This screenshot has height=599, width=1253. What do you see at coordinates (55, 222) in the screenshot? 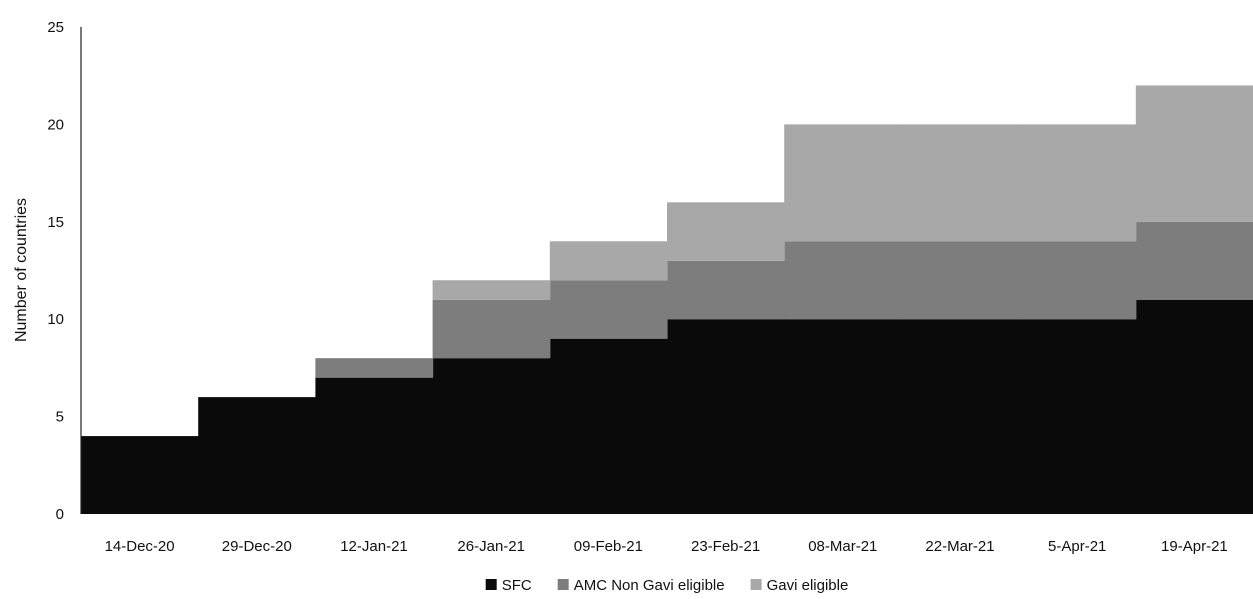
I see `y-tick-label: 15` at bounding box center [55, 222].